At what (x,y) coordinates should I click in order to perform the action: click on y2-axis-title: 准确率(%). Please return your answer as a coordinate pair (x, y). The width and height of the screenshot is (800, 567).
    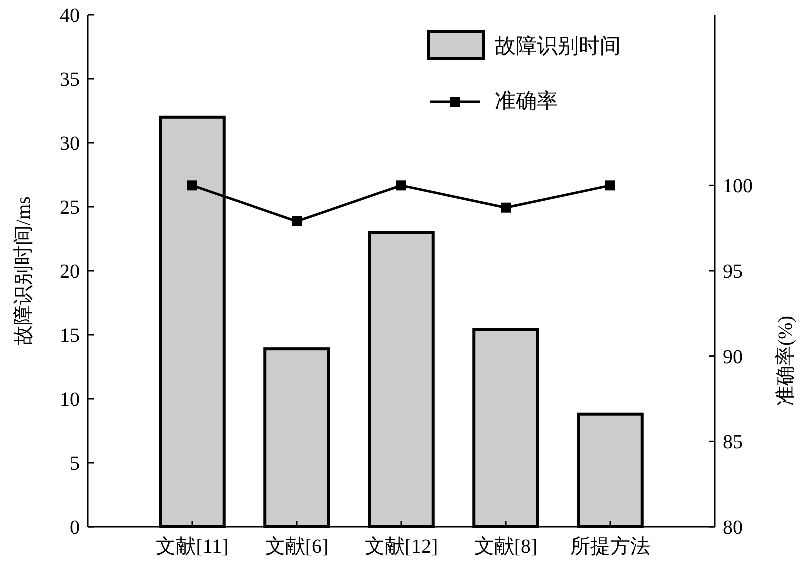
    Looking at the image, I should click on (786, 361).